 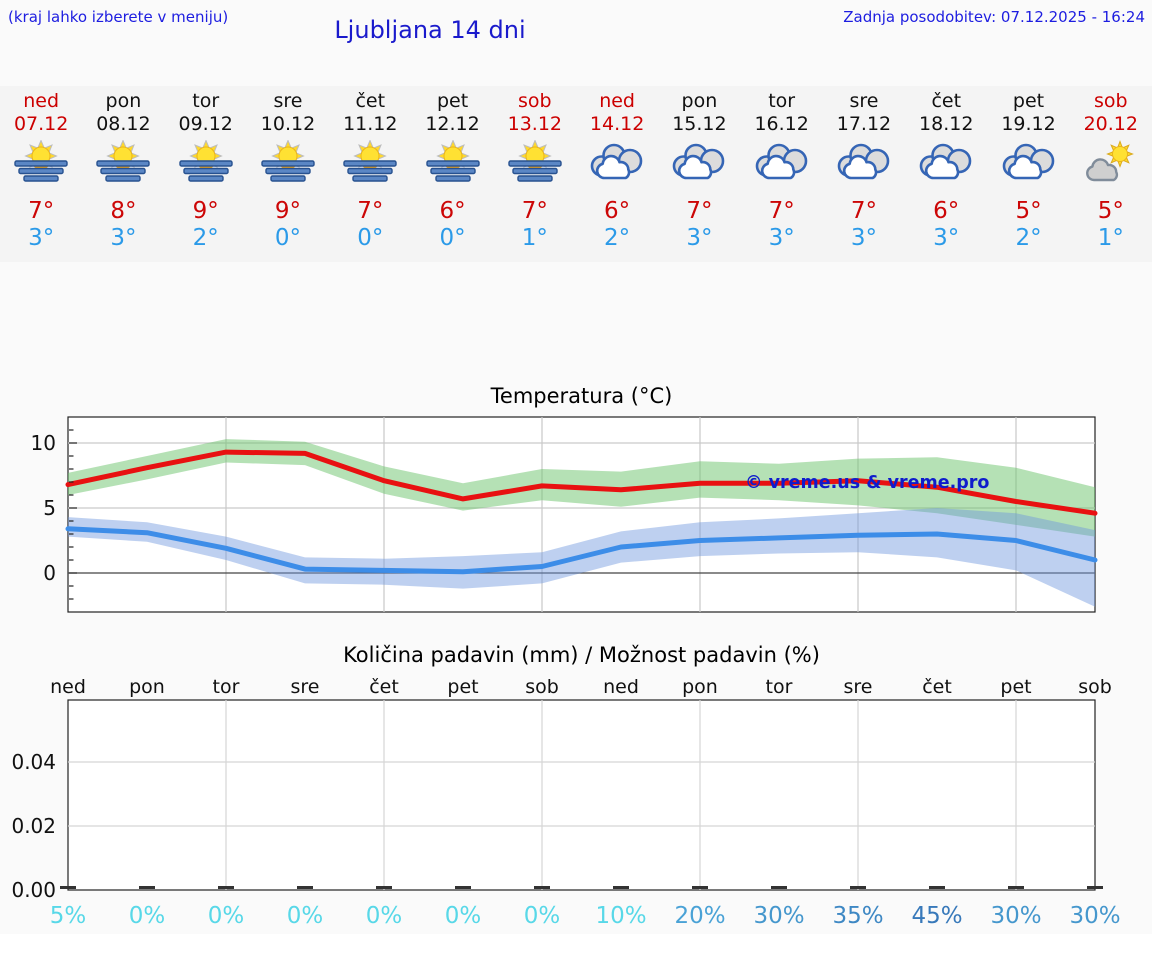 I want to click on day-column: ned 14.12 6° 2°, so click(x=617, y=174).